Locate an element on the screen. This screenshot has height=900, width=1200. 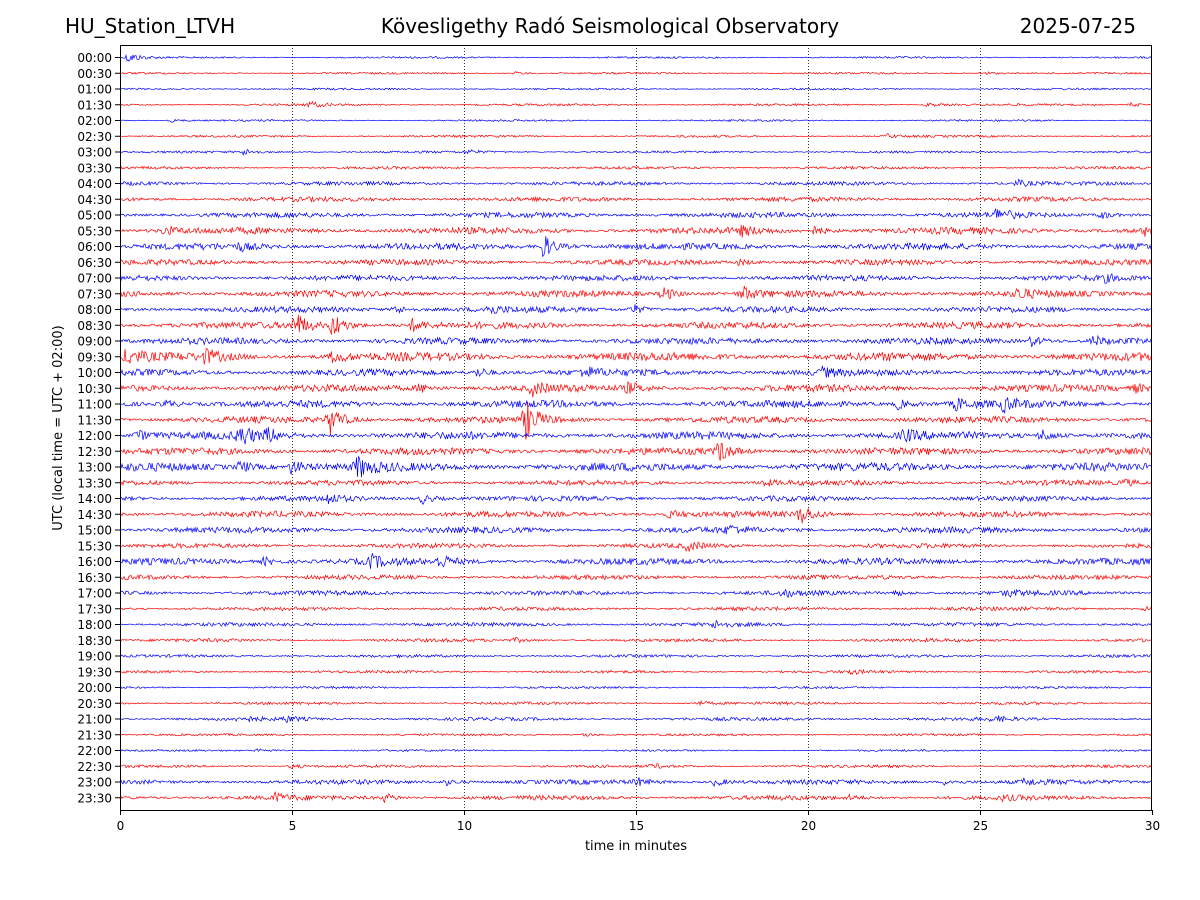
x-tick-label: 10 is located at coordinates (464, 826).